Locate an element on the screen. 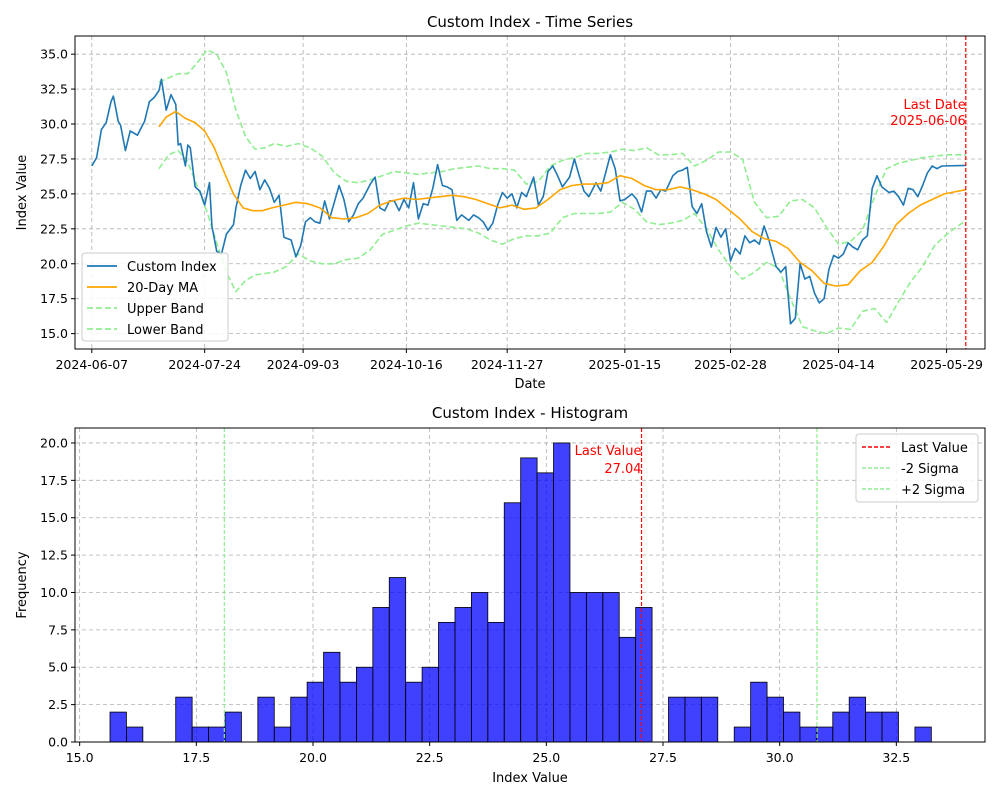  histogram-title: Custom Index - Histogram is located at coordinates (530, 413).